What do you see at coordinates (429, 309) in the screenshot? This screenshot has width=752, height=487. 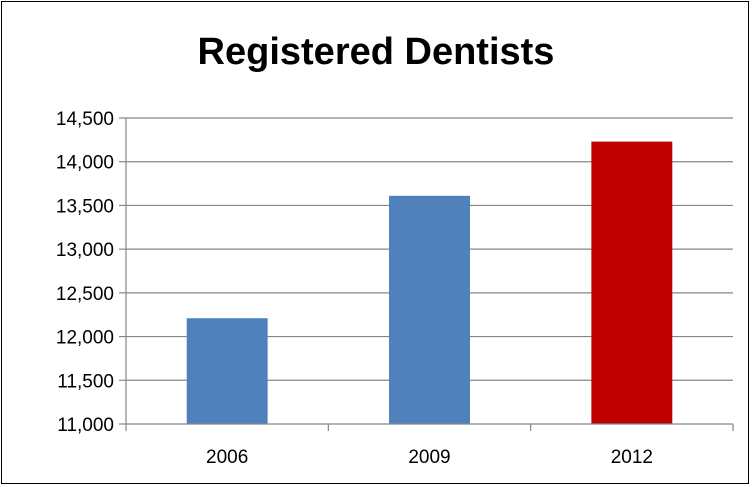 I see `bar-2009` at bounding box center [429, 309].